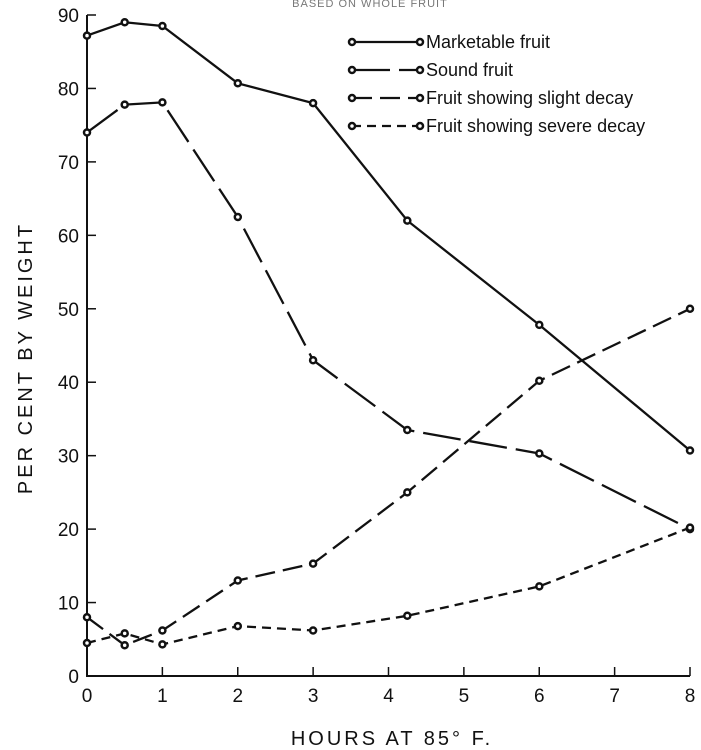  I want to click on y-tick-label: 20, so click(68, 530).